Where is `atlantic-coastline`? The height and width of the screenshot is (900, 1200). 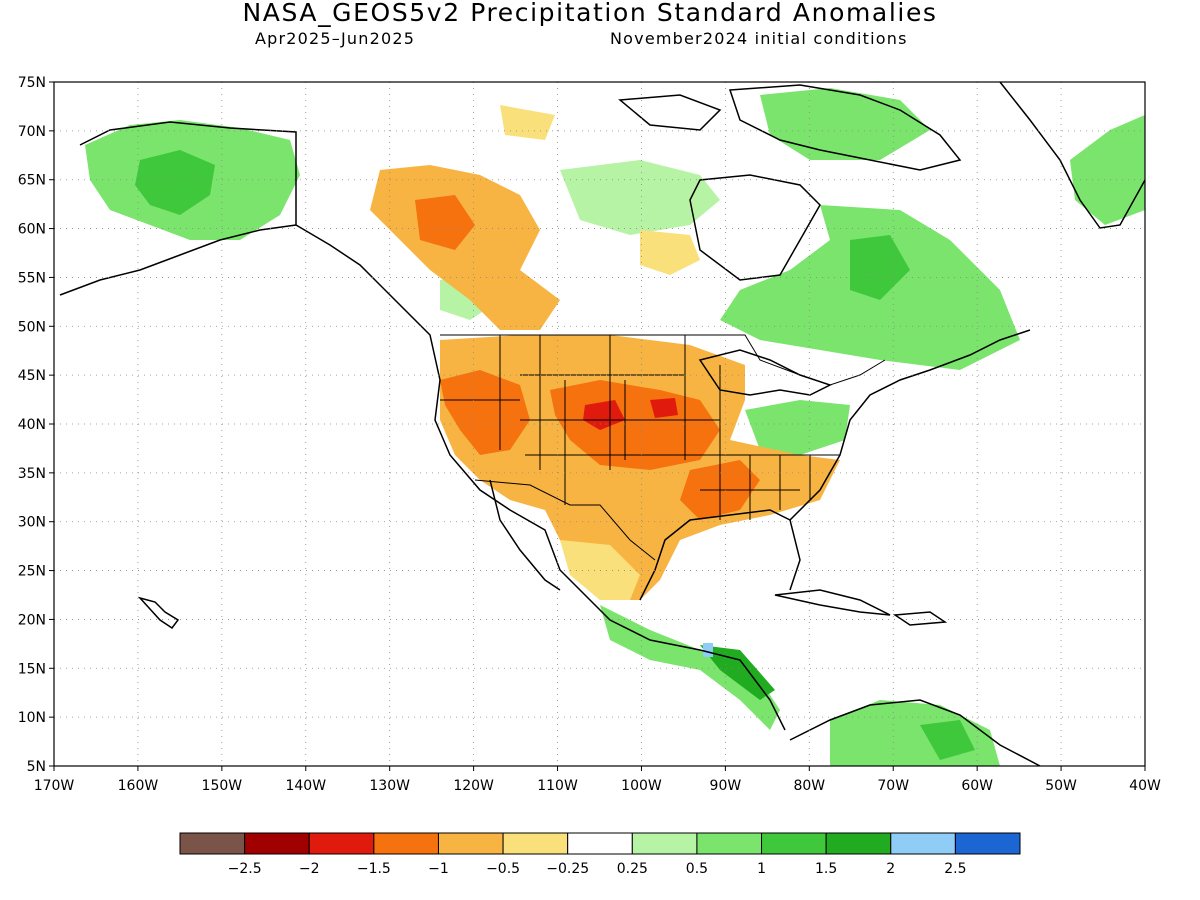 atlantic-coastline is located at coordinates (910, 425).